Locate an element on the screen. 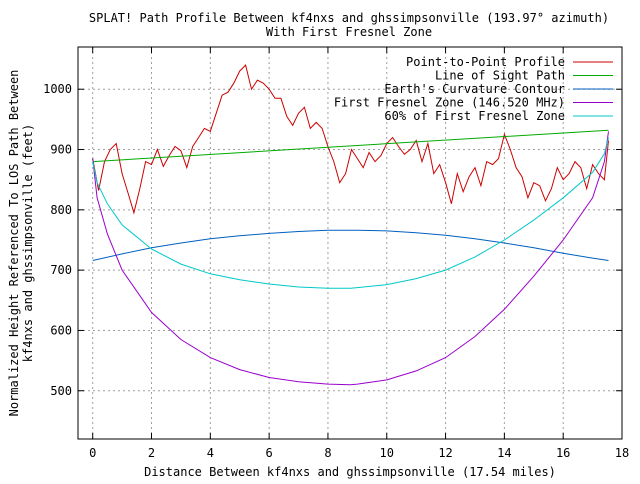 The height and width of the screenshot is (484, 640). y-tick-label: 800 is located at coordinates (61, 210).